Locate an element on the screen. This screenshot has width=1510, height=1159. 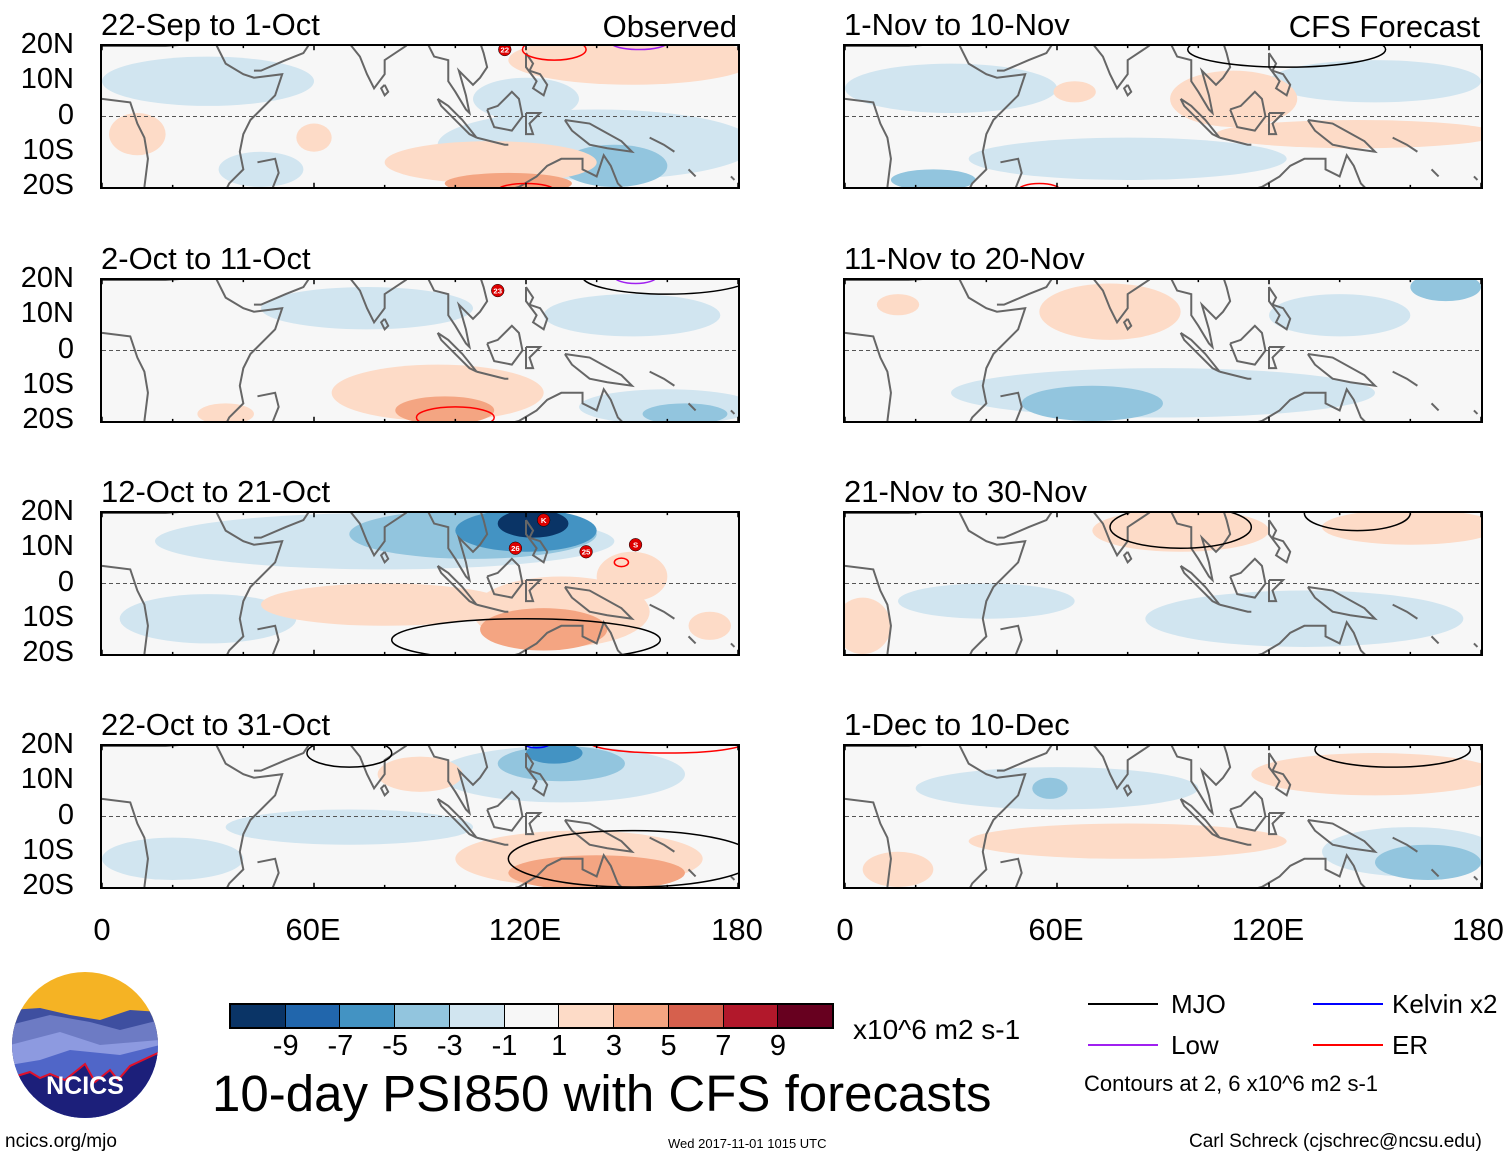
colorbar-tick-label: -9 is located at coordinates (285, 1046).